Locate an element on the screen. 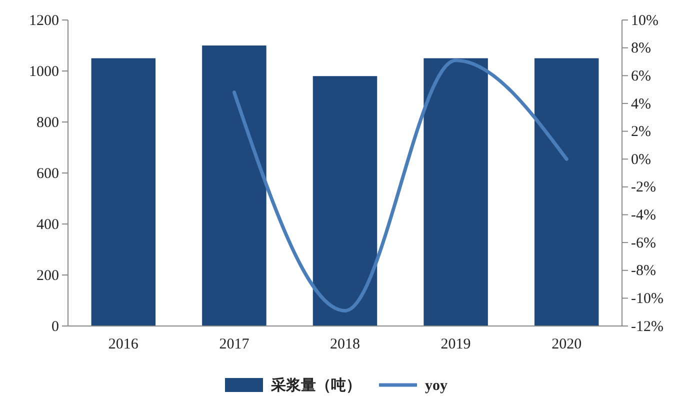  y-tick-label: 600 is located at coordinates (47, 174).